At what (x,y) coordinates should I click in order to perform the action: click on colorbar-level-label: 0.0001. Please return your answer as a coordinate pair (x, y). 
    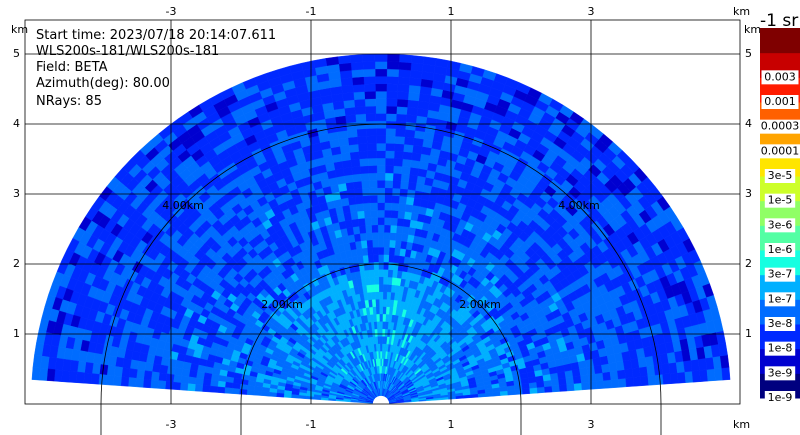
    Looking at the image, I should click on (780, 150).